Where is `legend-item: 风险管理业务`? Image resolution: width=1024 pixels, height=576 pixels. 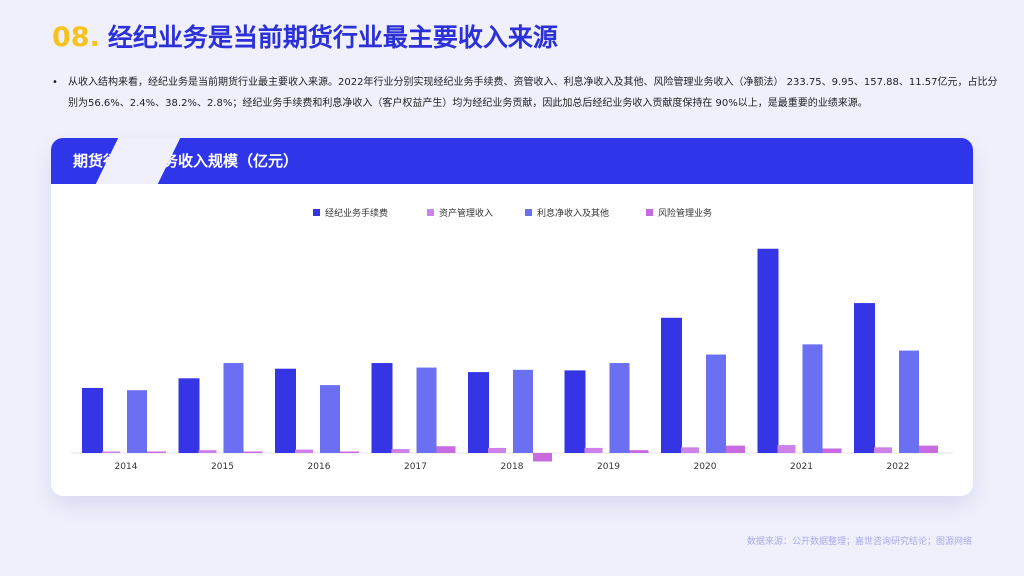 legend-item: 风险管理业务 is located at coordinates (679, 212).